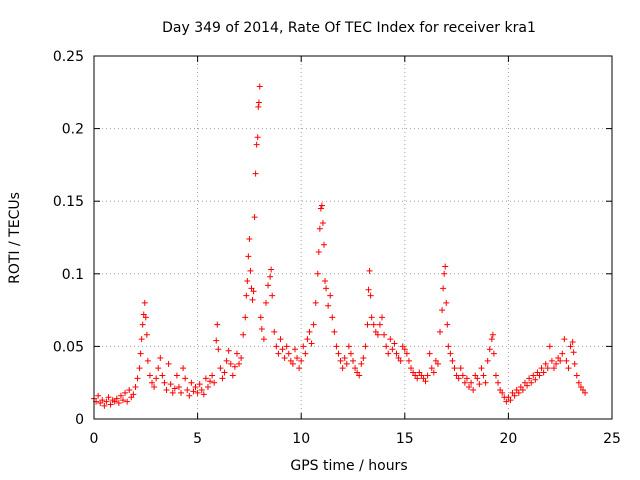 The height and width of the screenshot is (480, 640). What do you see at coordinates (508, 439) in the screenshot?
I see `x-tick-label: 20` at bounding box center [508, 439].